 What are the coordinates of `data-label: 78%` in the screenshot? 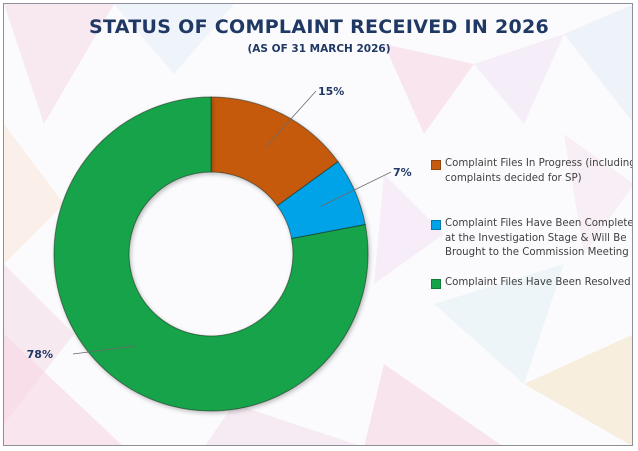 It's located at (40, 354).